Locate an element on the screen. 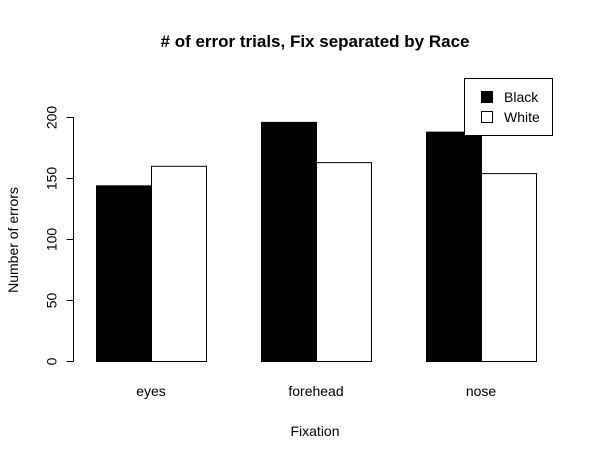  y-tick-label: 0 is located at coordinates (52, 361).